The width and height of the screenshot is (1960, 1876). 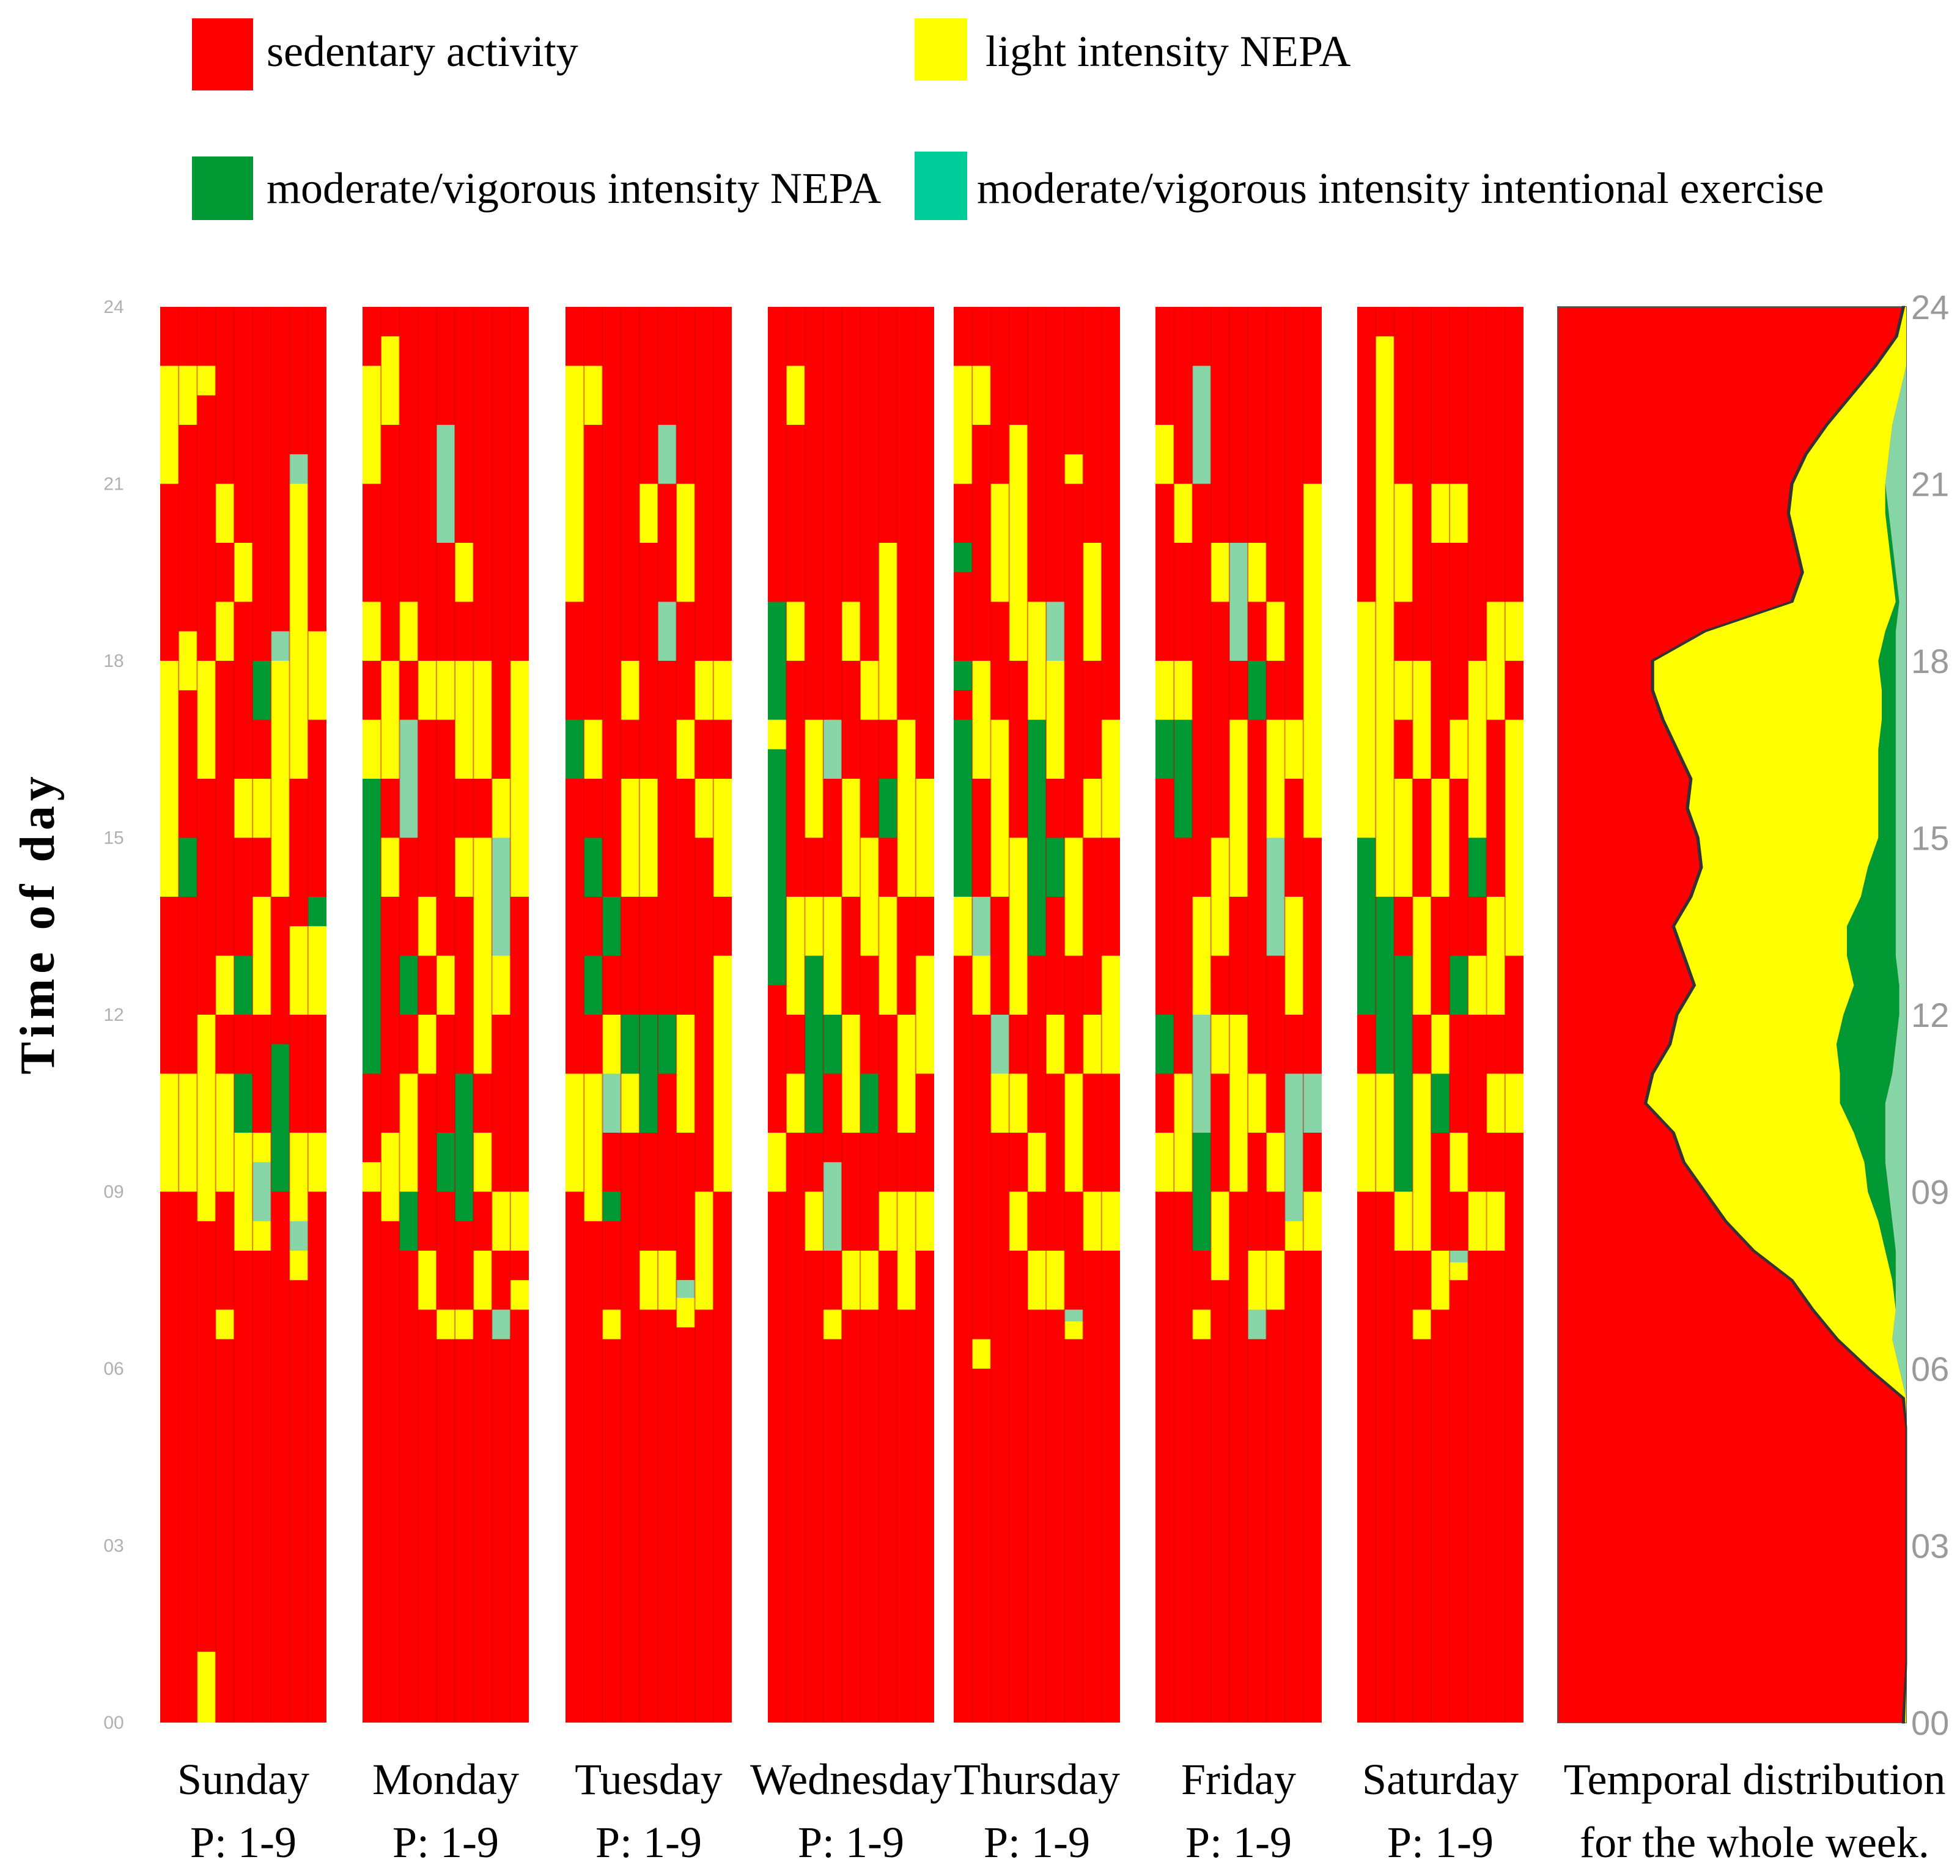 What do you see at coordinates (222, 188) in the screenshot?
I see `legend-swatch-mvnepa` at bounding box center [222, 188].